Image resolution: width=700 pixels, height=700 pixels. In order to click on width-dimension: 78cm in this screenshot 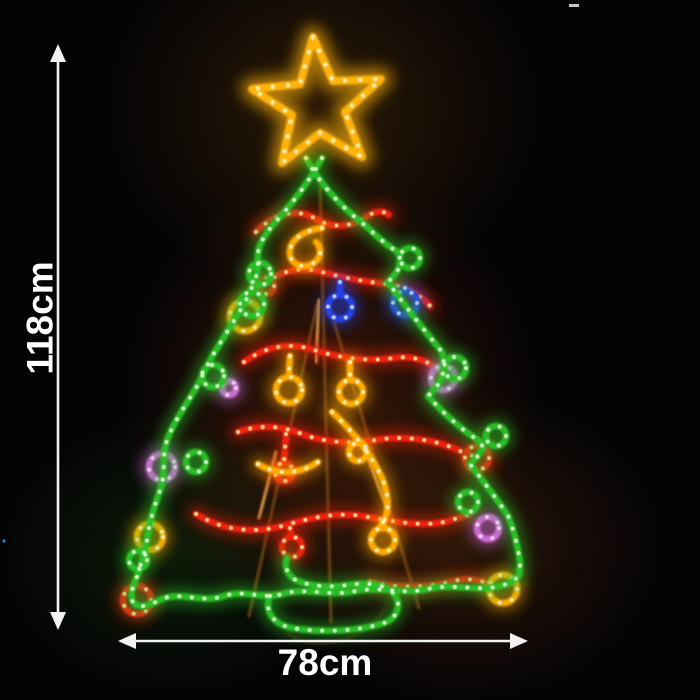, I will do `click(323, 658)`.